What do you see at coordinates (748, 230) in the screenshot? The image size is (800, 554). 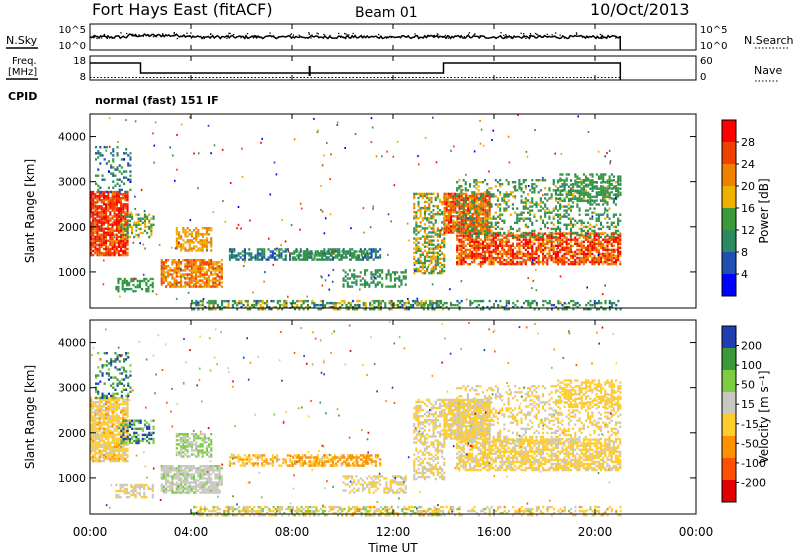 I see `colorbar-tick-label: 12` at bounding box center [748, 230].